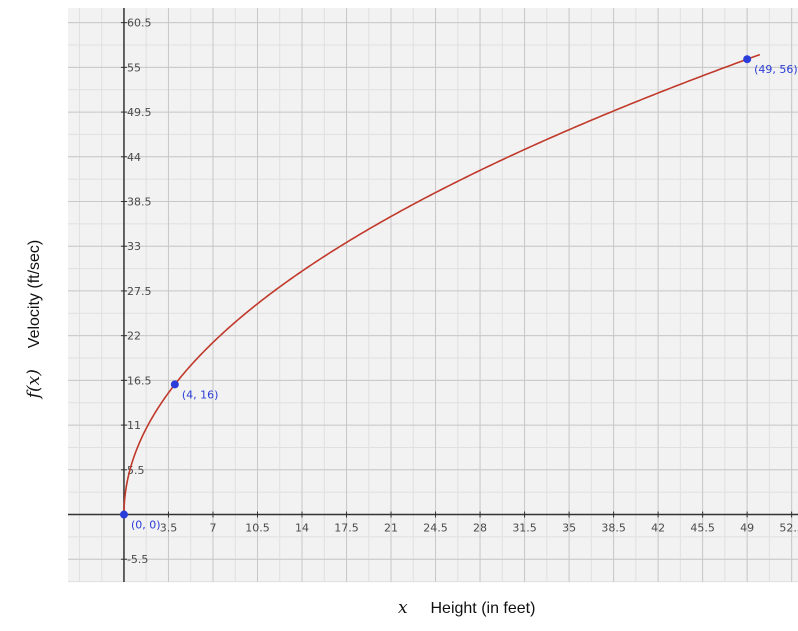 The width and height of the screenshot is (798, 631). Describe the element at coordinates (134, 67) in the screenshot. I see `y-tick-label: 55` at that location.